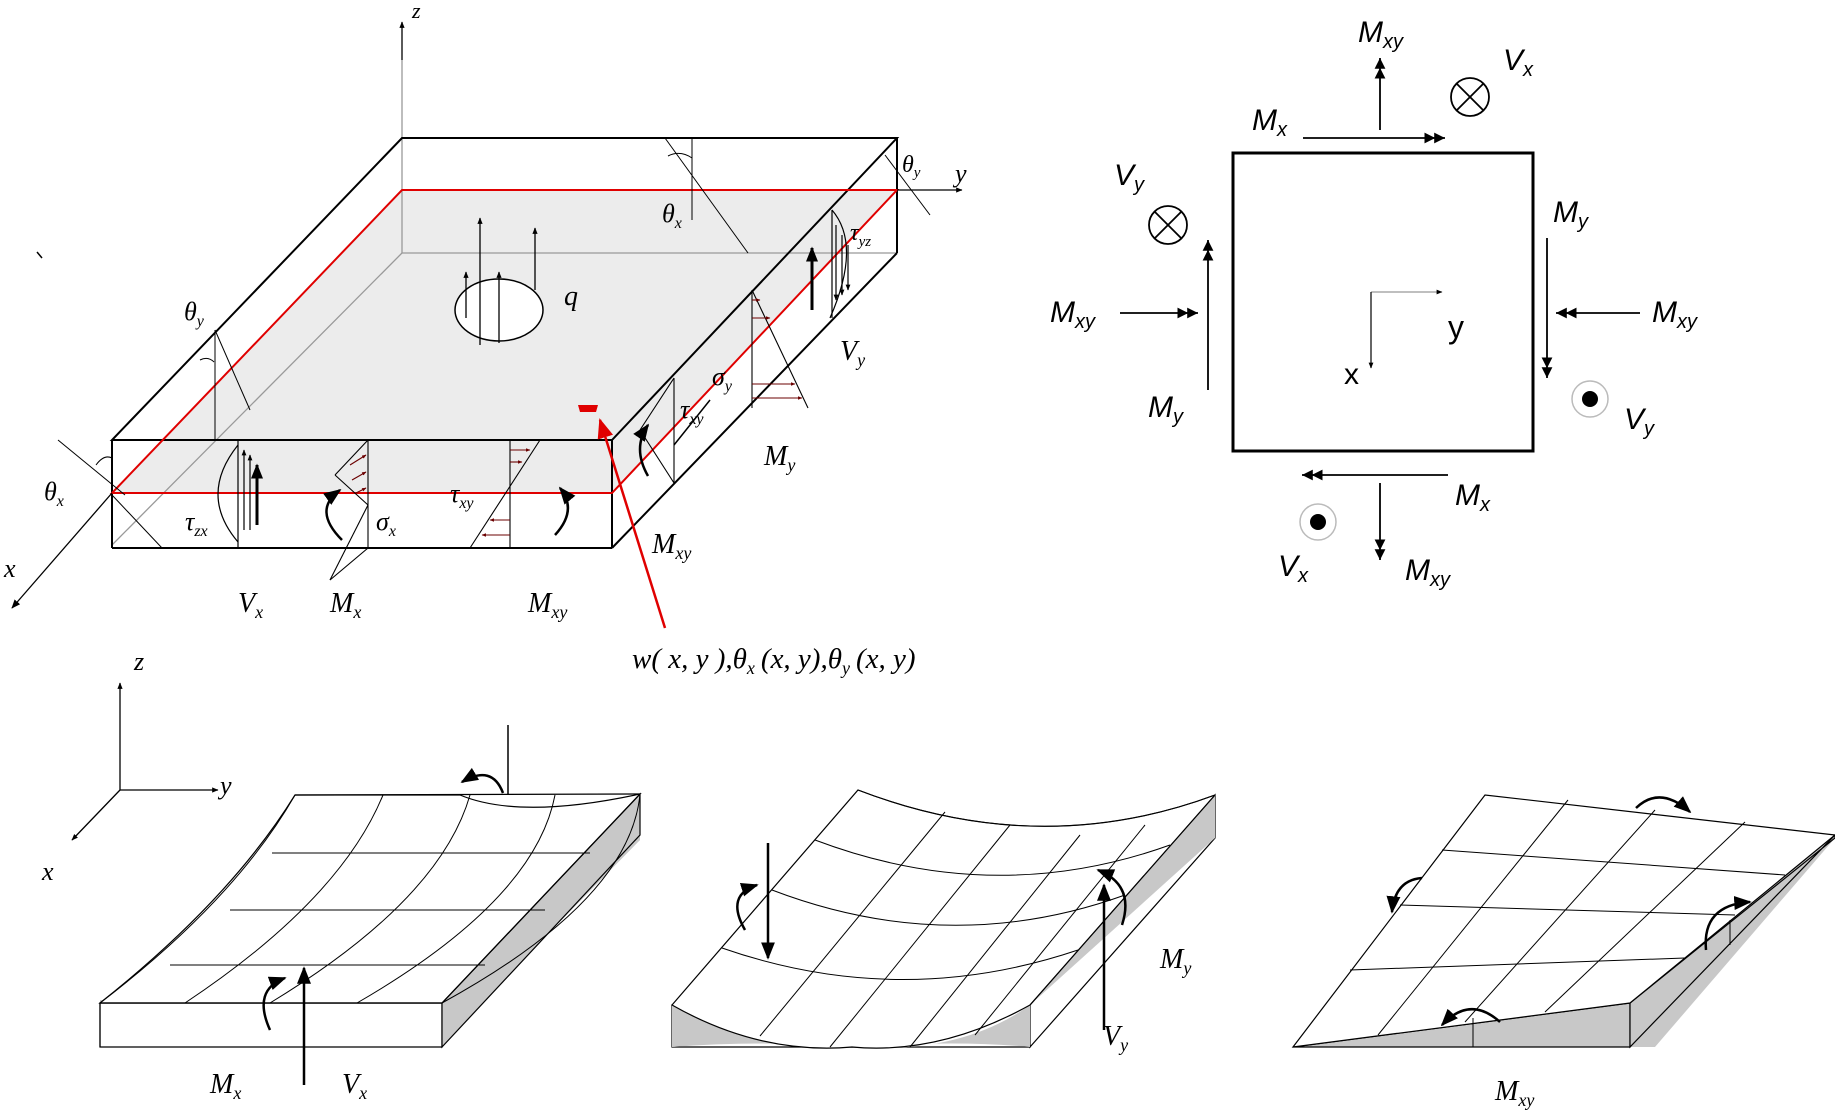  I want to click on panel1-vx-label: Vx, so click(354, 1086).